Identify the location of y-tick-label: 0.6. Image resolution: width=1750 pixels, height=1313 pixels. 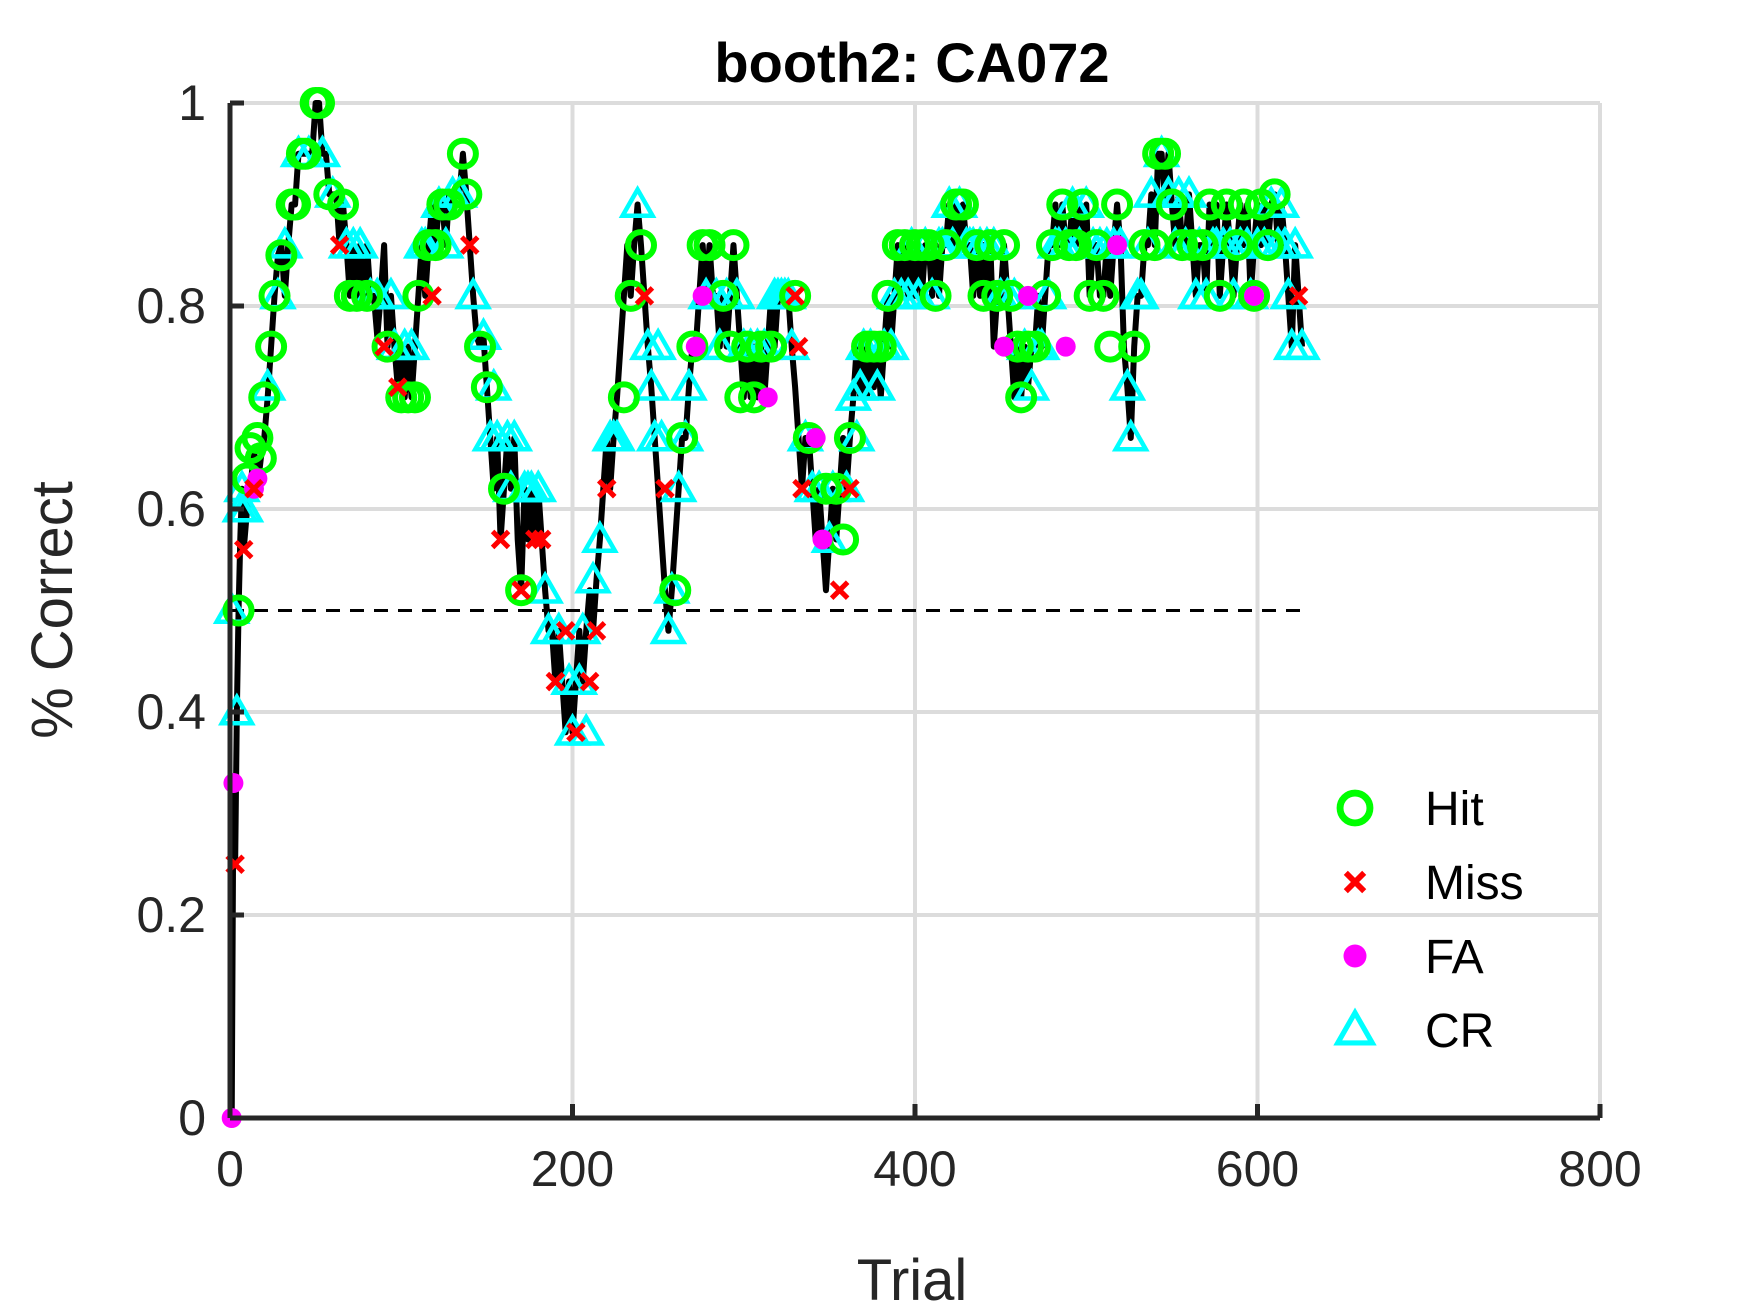
(171, 509).